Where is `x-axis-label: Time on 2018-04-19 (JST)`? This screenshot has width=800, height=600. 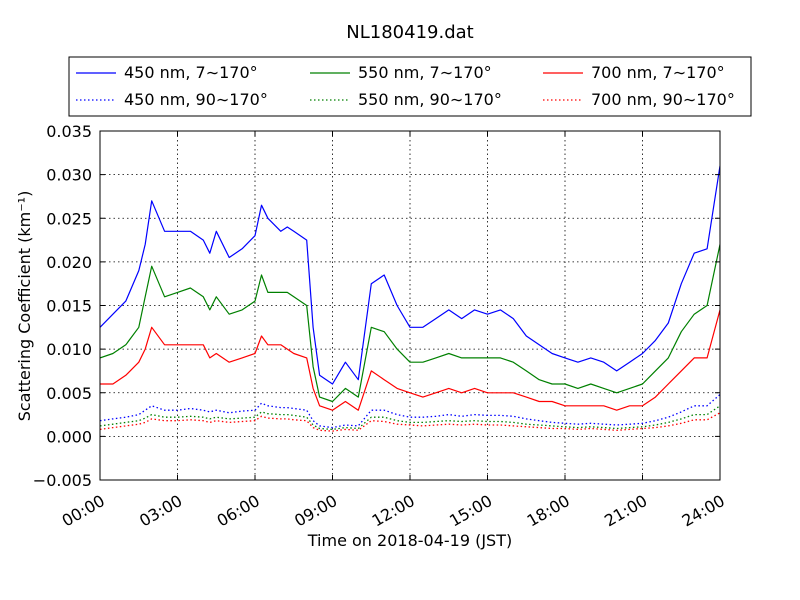 x-axis-label: Time on 2018-04-19 (JST) is located at coordinates (409, 540).